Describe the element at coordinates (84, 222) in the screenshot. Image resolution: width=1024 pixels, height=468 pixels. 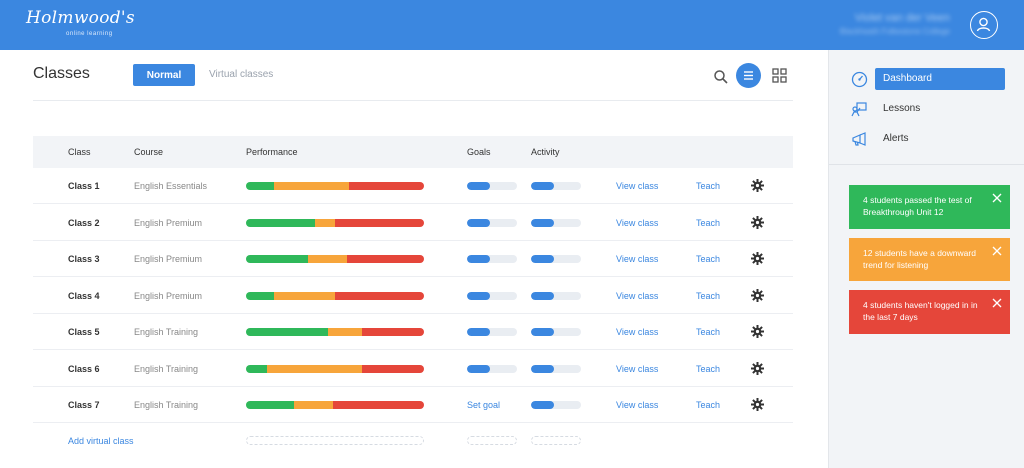
I see `class-name: Class 2` at that location.